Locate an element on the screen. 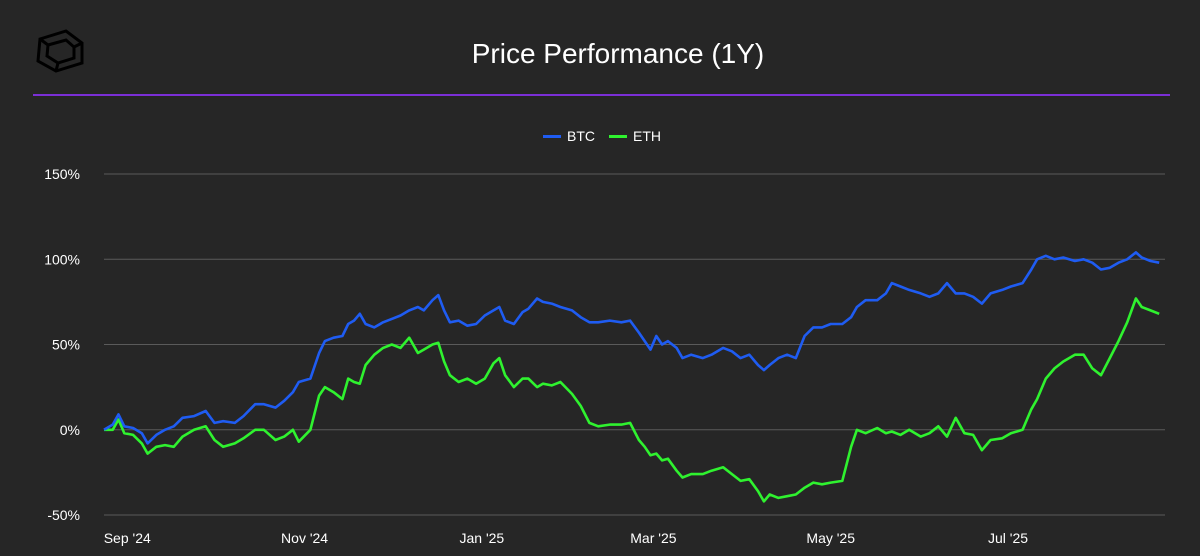 The height and width of the screenshot is (556, 1200). cube-logo-icon is located at coordinates (60, 51).